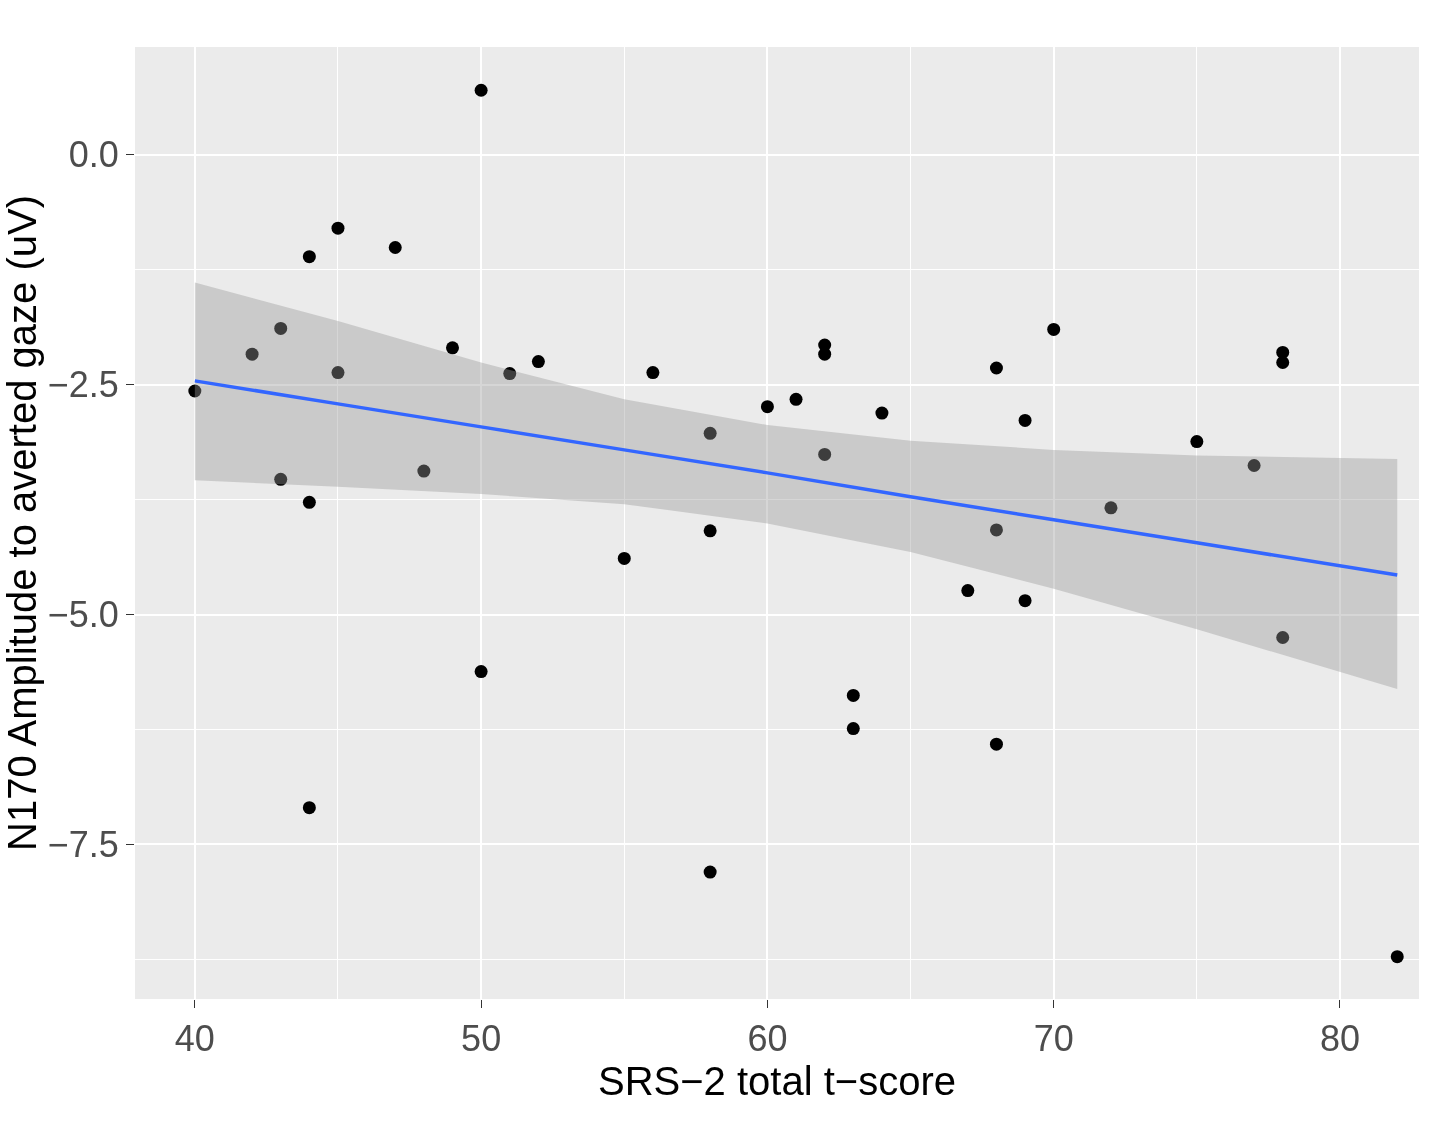 Image resolution: width=1429 pixels, height=1129 pixels. What do you see at coordinates (1053, 1039) in the screenshot?
I see `x-tick-label: 70` at bounding box center [1053, 1039].